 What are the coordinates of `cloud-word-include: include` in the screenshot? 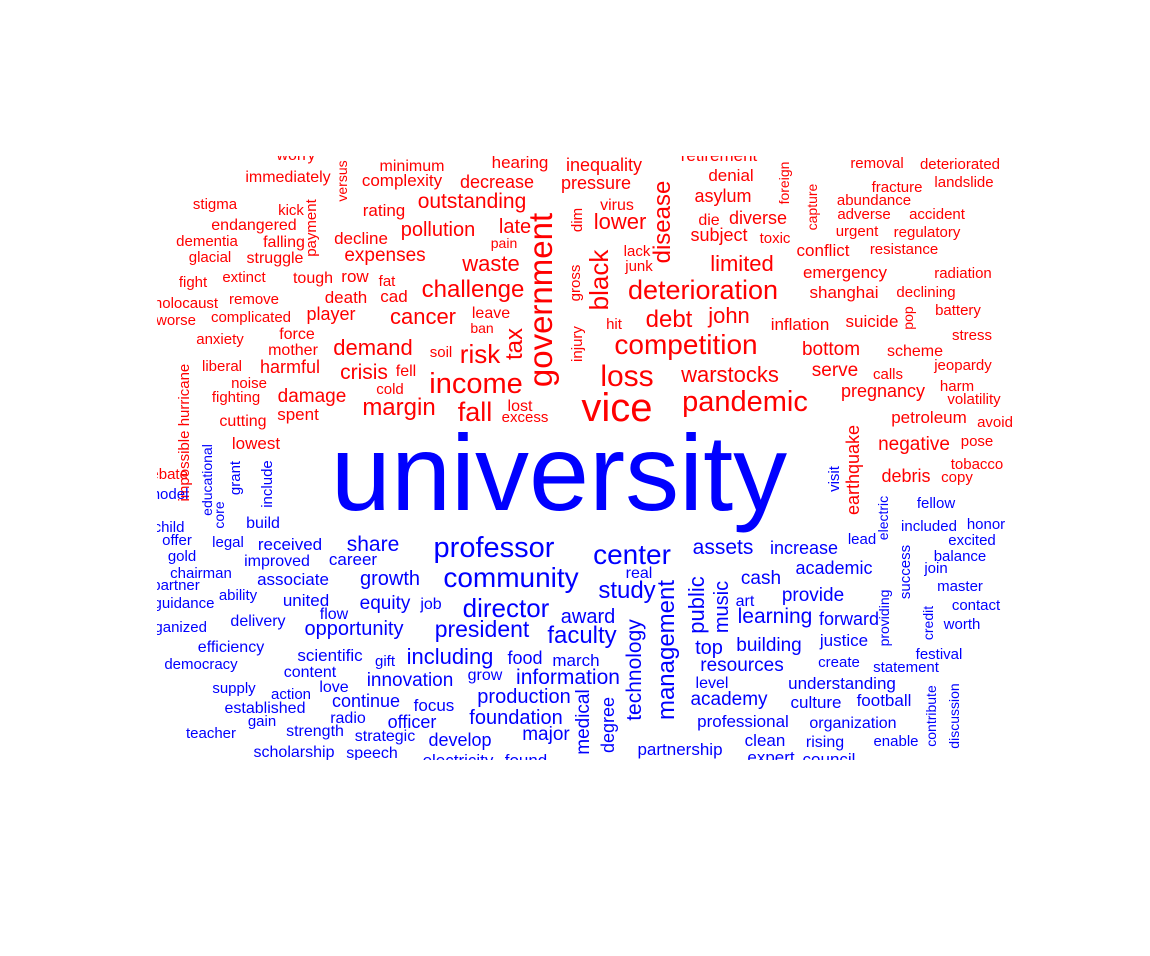 It's located at (267, 484).